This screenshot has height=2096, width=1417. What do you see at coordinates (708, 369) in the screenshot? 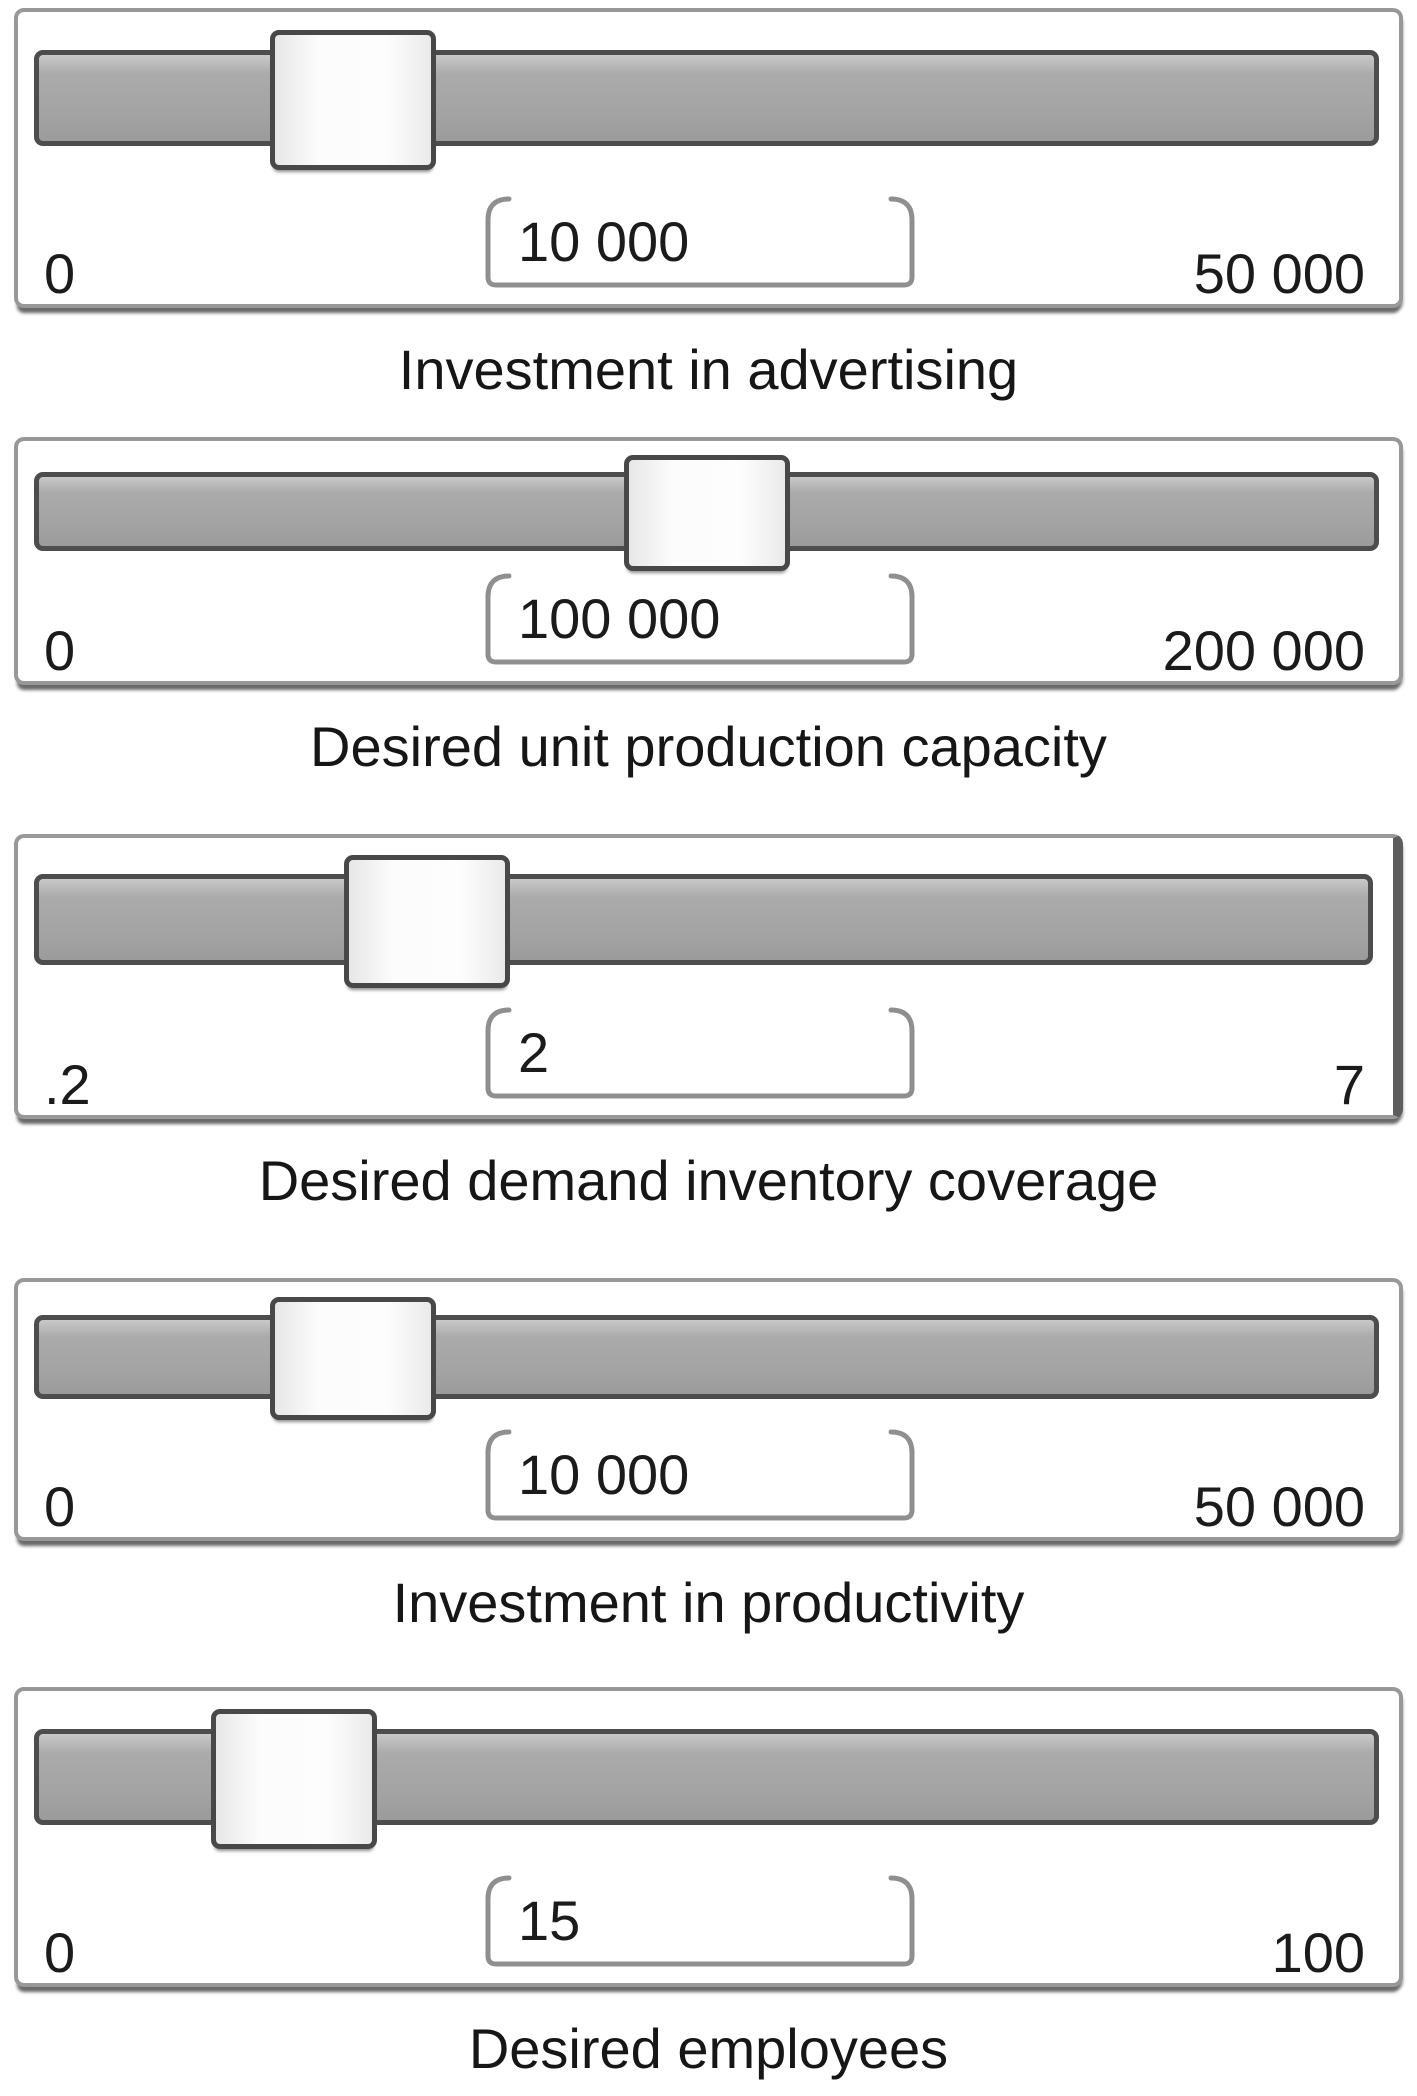
I see `slider-caption: Investment in advertising` at bounding box center [708, 369].